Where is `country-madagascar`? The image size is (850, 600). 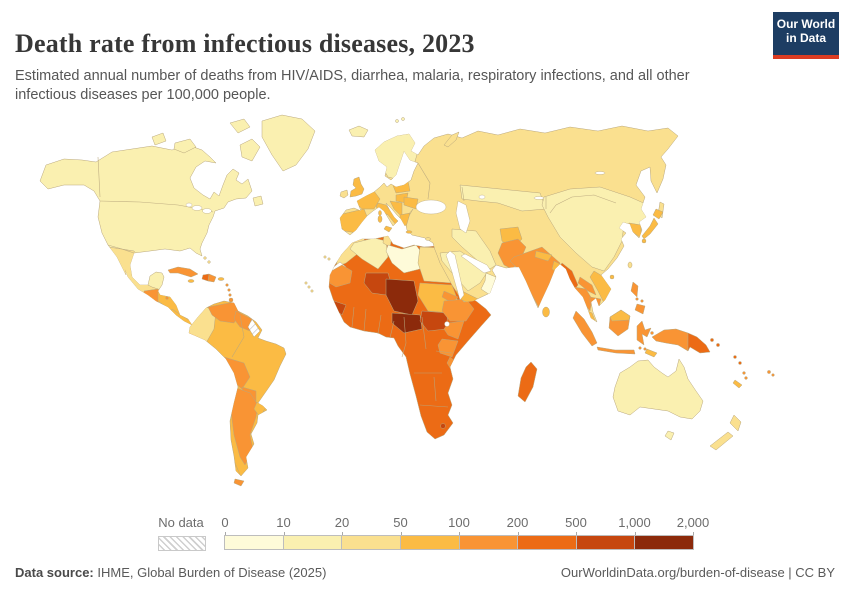
country-madagascar is located at coordinates (527, 382).